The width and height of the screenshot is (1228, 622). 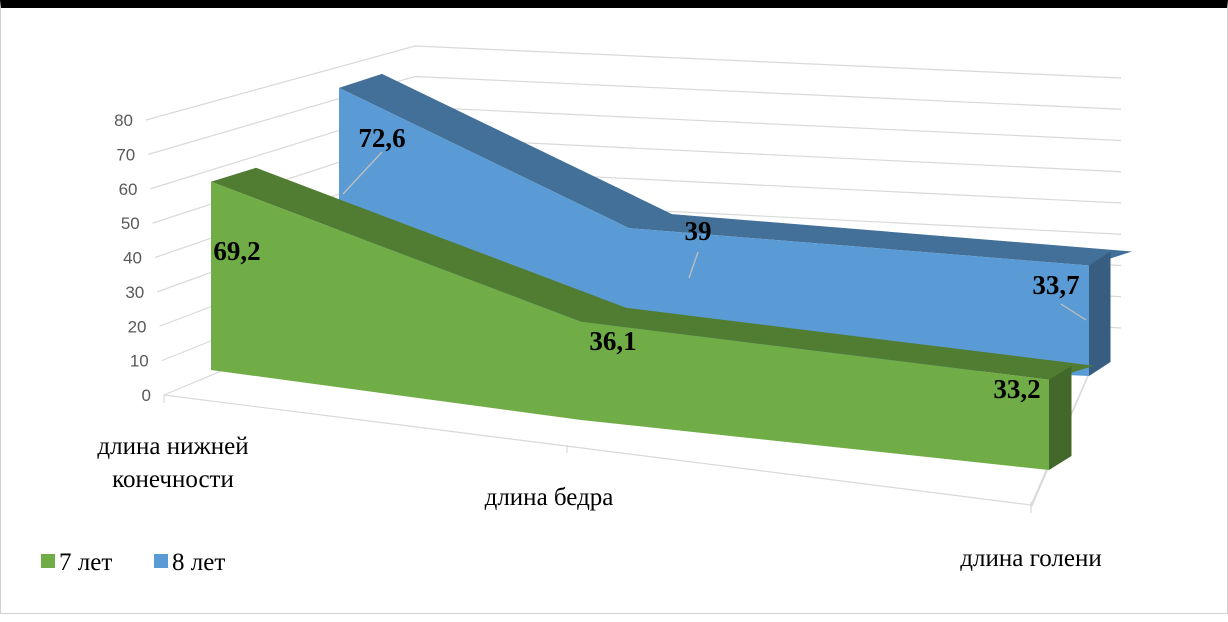 What do you see at coordinates (1016, 389) in the screenshot?
I see `data-label: 33,2` at bounding box center [1016, 389].